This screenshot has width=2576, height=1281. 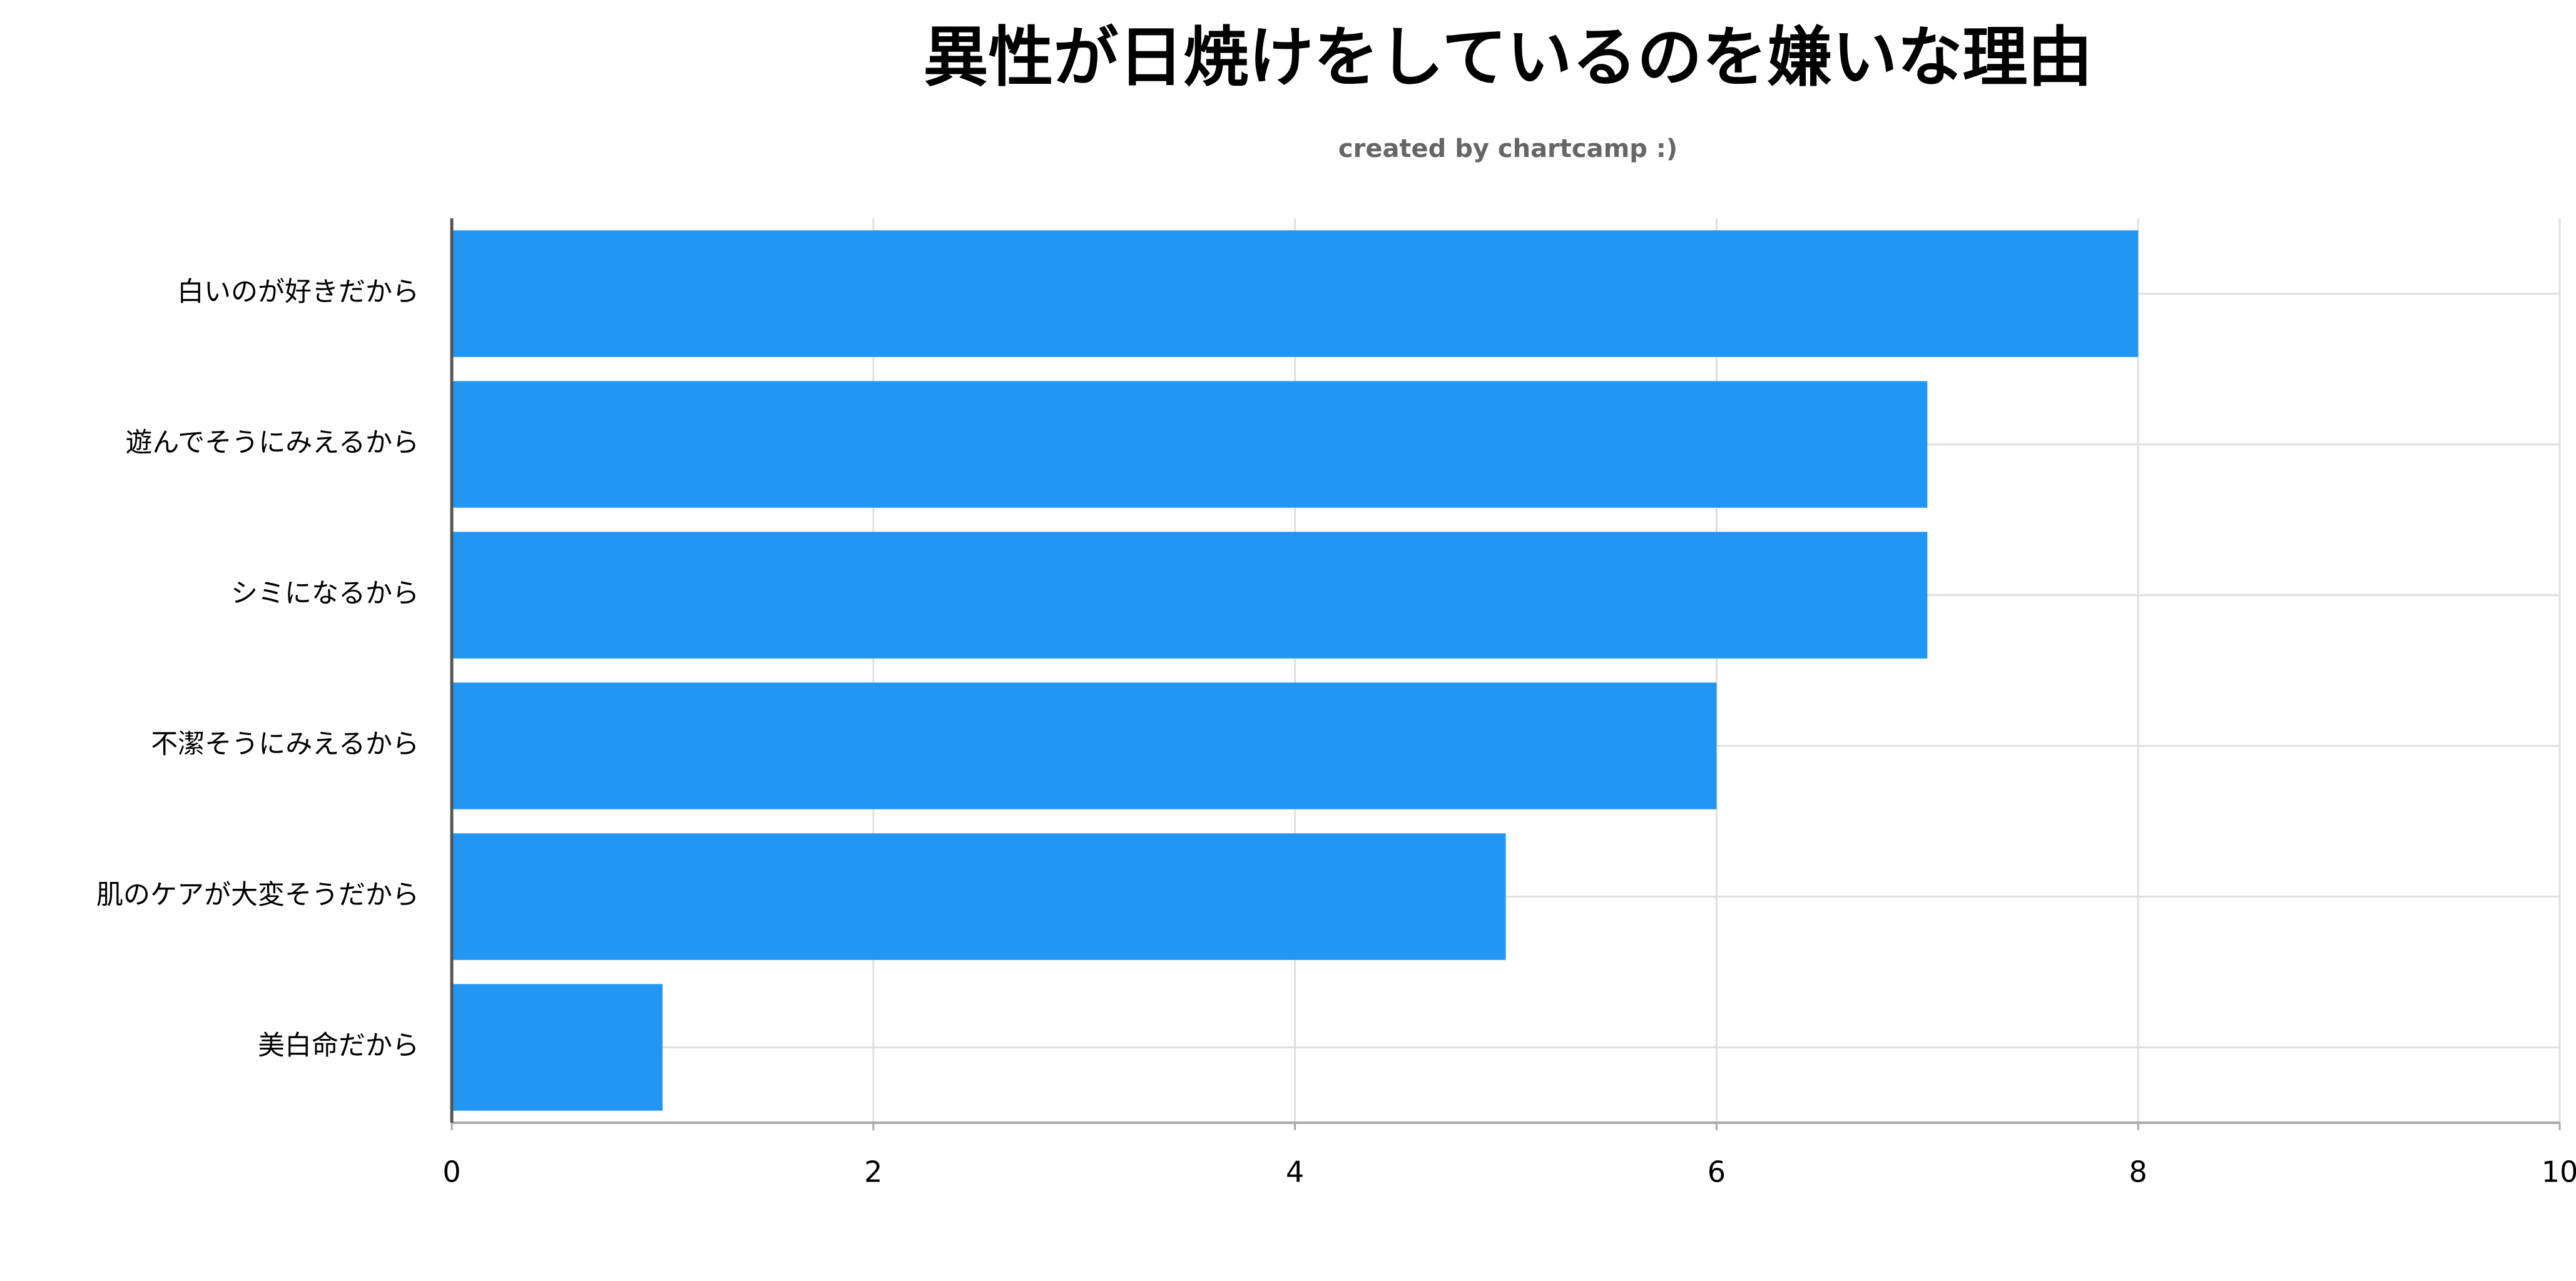 What do you see at coordinates (1508, 57) in the screenshot?
I see `chart-title: 異性が日焼けをしているのを嫌いな理由` at bounding box center [1508, 57].